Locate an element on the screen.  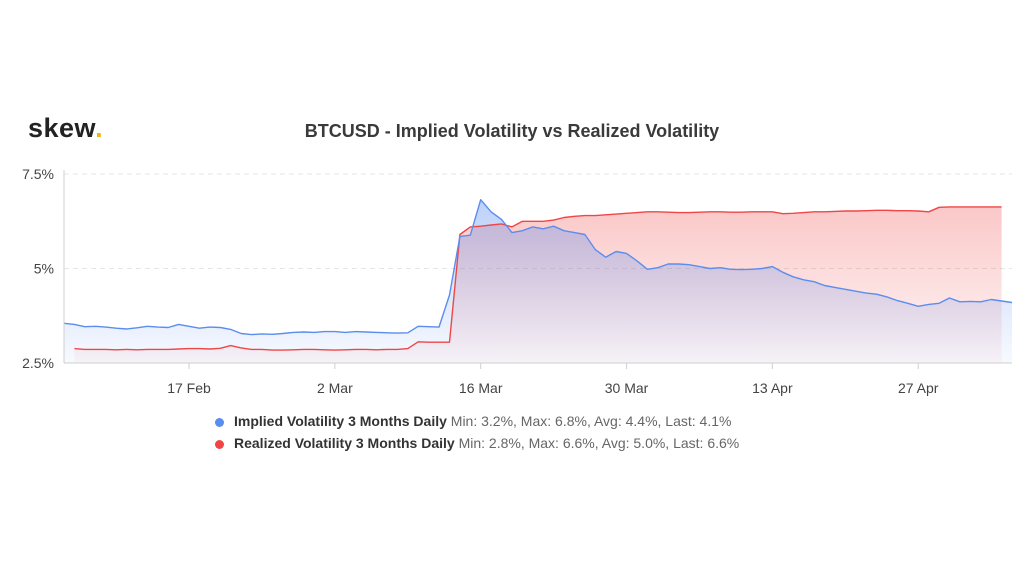
x-tick-label: 16 Mar is located at coordinates (481, 388).